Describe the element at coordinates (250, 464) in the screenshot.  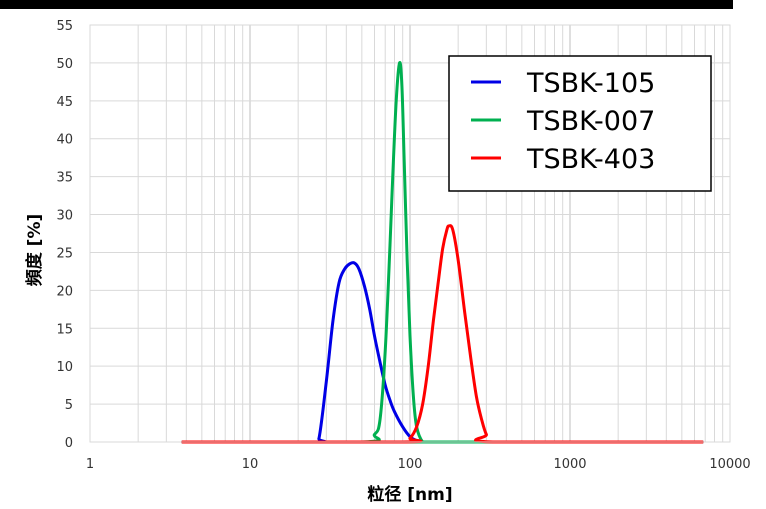
I see `x-tick-label: 10` at that location.